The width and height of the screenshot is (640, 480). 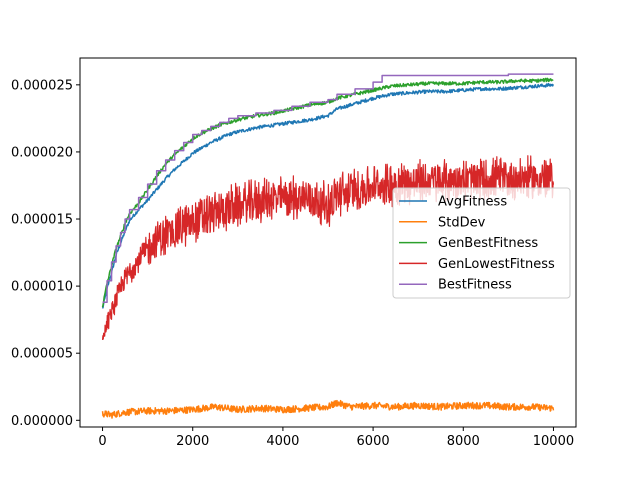 What do you see at coordinates (102, 441) in the screenshot?
I see `x-tick-label: 0` at bounding box center [102, 441].